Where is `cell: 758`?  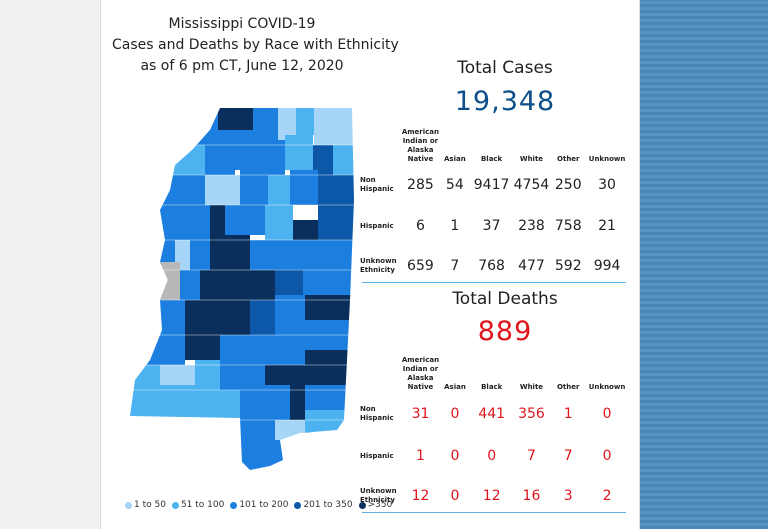
cell: 758 is located at coordinates (568, 226).